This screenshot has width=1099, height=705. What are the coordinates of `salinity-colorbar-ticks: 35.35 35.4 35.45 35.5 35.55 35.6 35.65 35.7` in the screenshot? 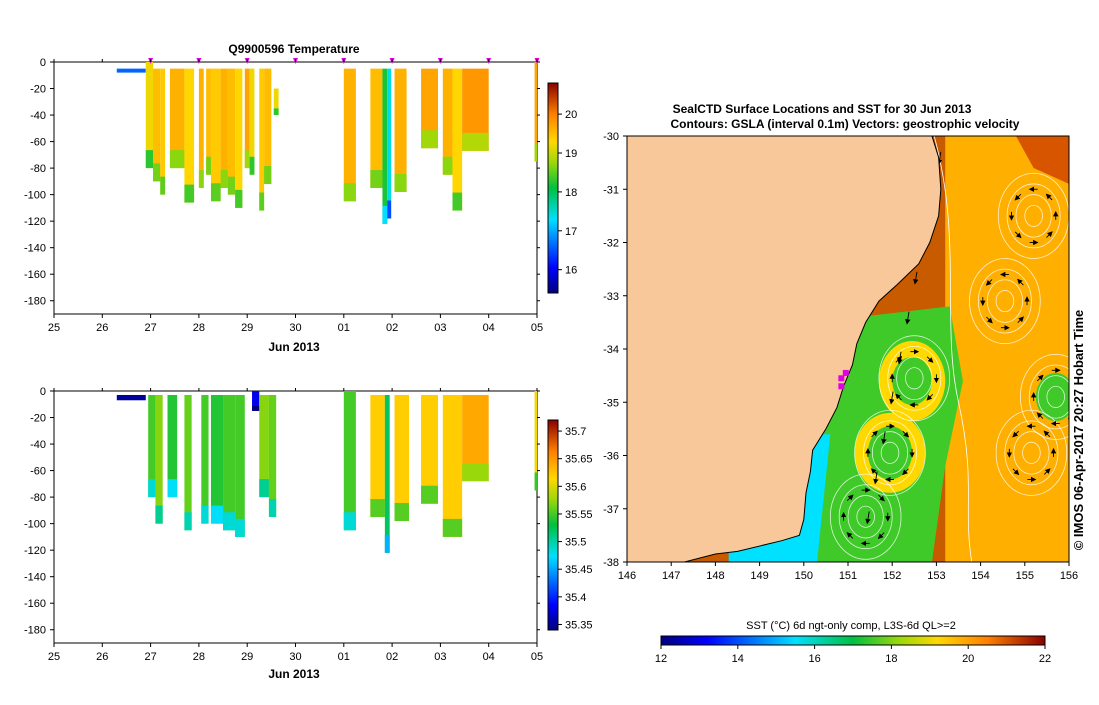 It's located at (575, 528).